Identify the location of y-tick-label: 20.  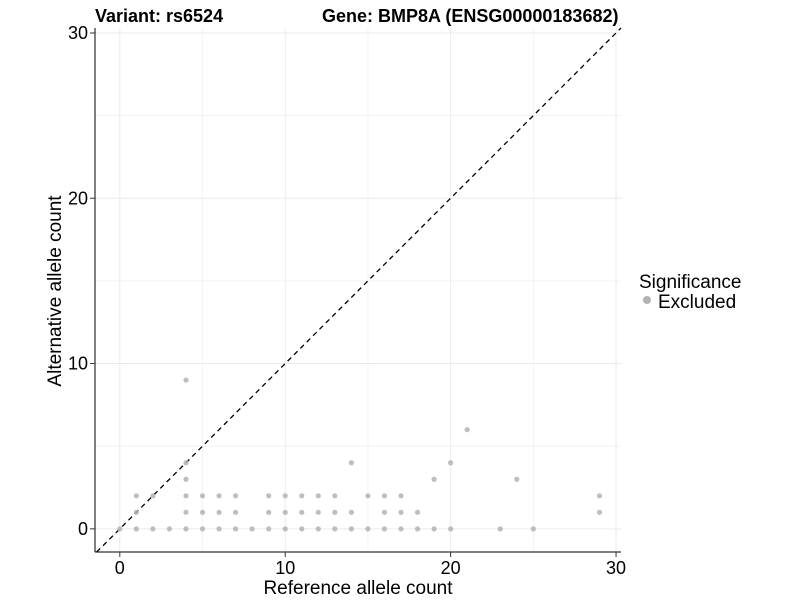
(78, 198).